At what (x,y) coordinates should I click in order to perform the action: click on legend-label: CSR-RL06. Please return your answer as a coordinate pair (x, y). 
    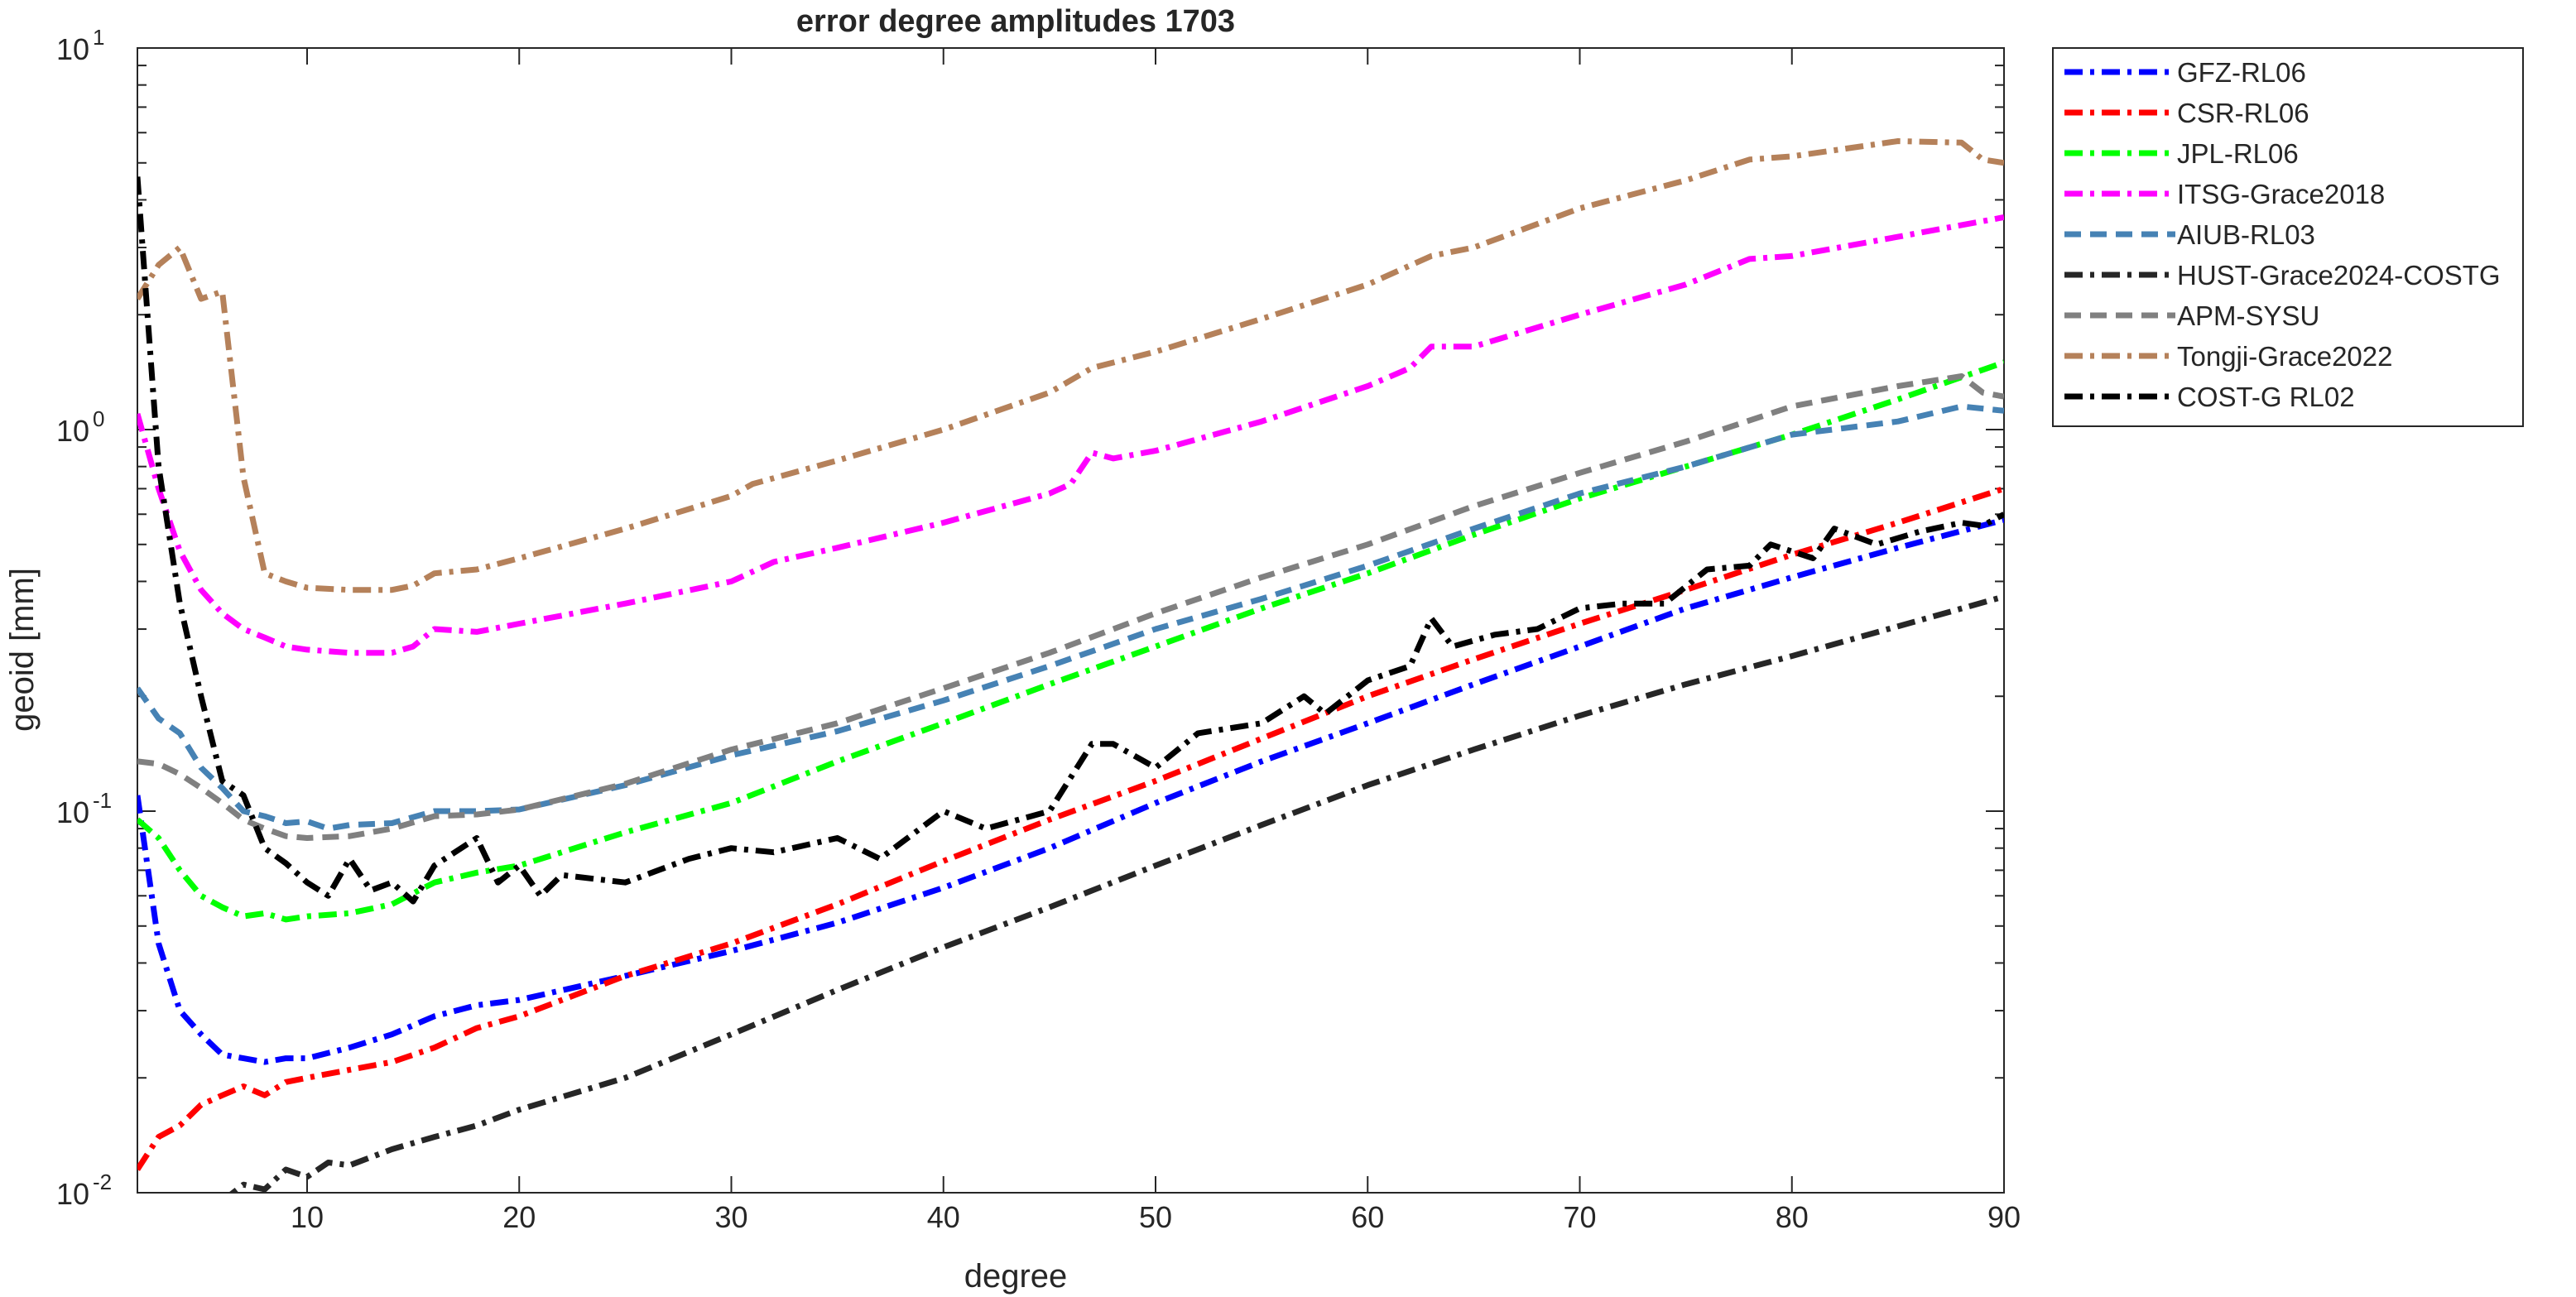
    Looking at the image, I should click on (2243, 113).